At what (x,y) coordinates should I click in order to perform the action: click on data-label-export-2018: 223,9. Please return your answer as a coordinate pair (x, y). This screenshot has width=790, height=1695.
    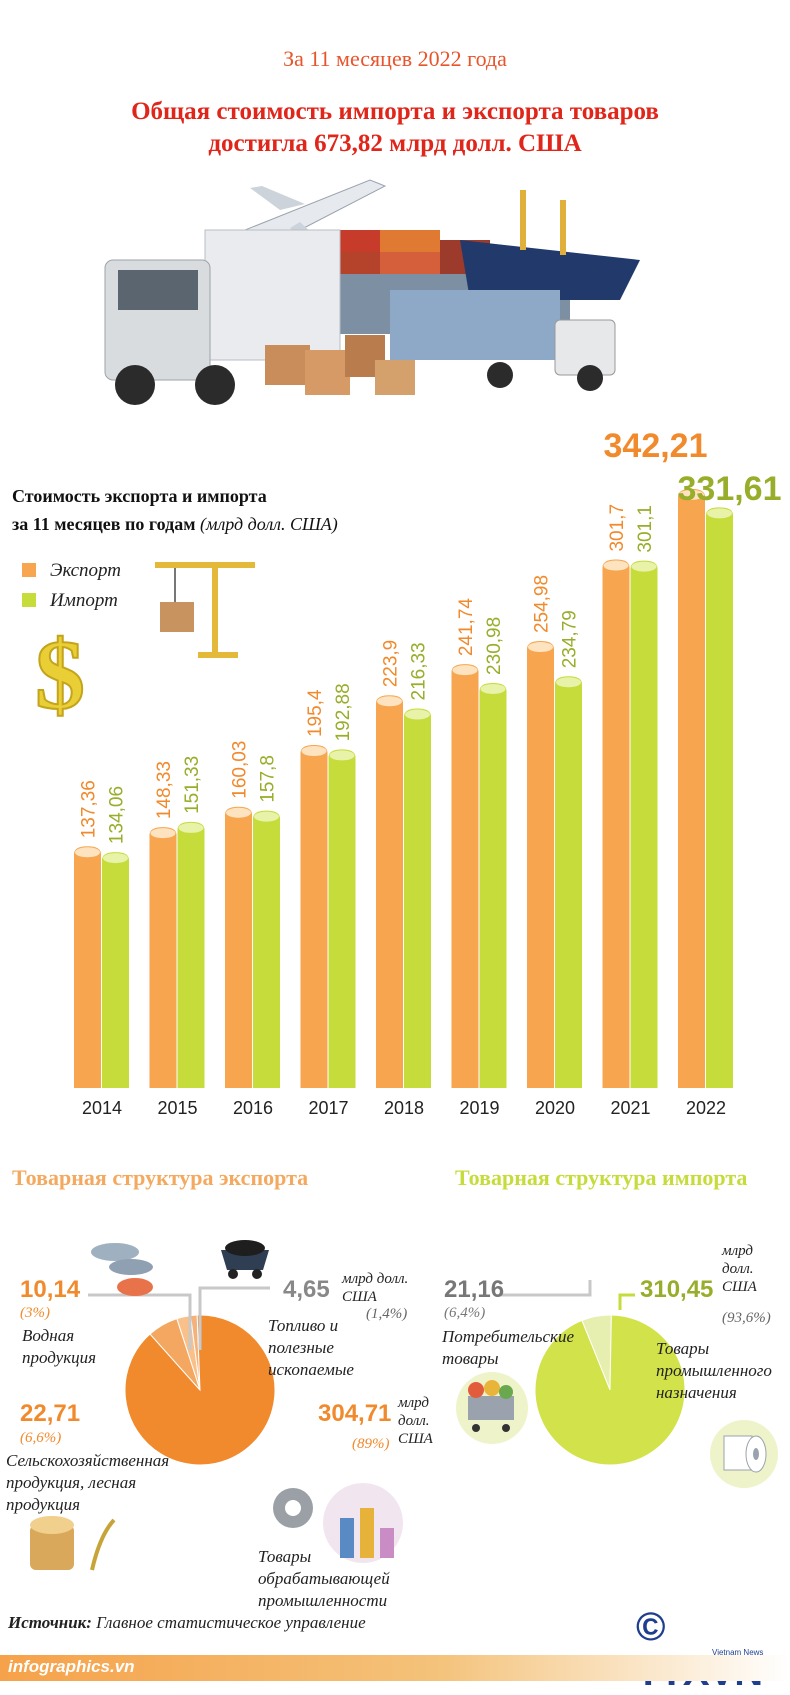
    Looking at the image, I should click on (391, 664).